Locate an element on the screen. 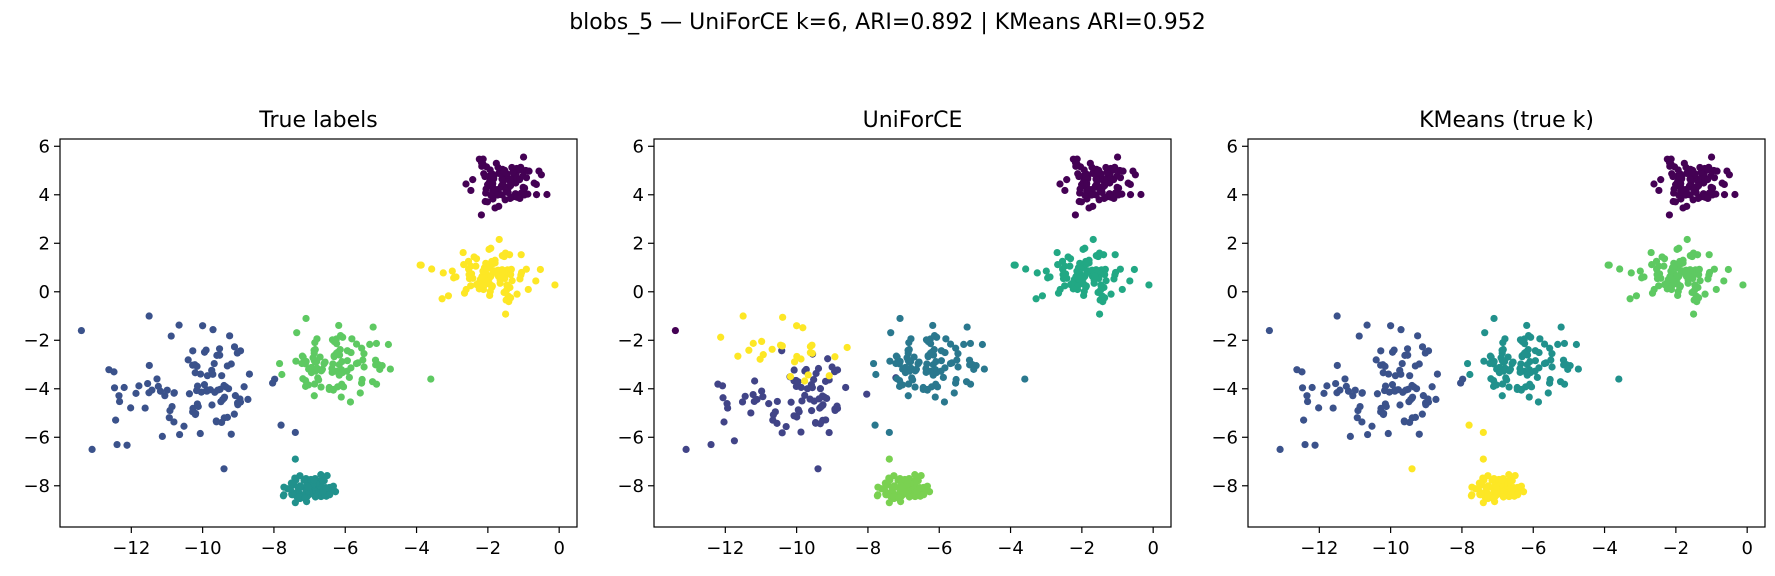  x-tick-label: −12 is located at coordinates (1319, 548).